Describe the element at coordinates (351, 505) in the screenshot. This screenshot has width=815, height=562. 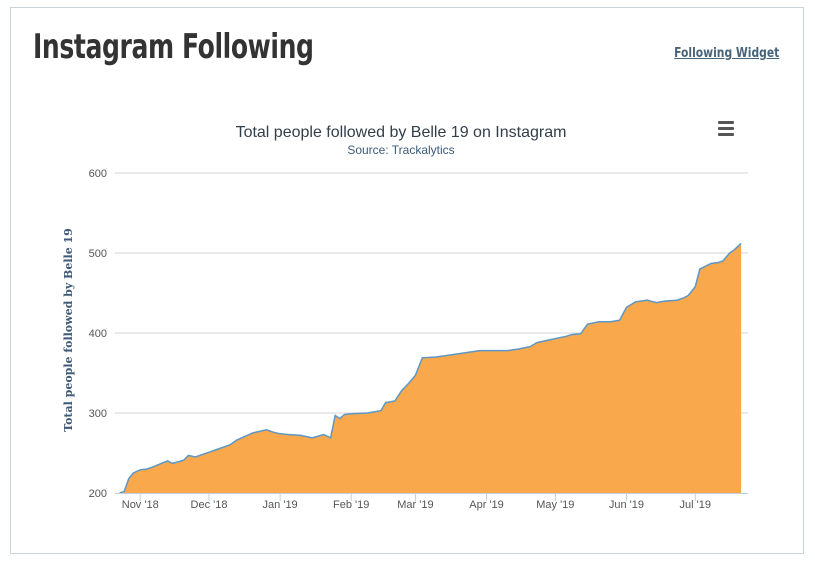
I see `x-tick-label: Feb '19` at that location.